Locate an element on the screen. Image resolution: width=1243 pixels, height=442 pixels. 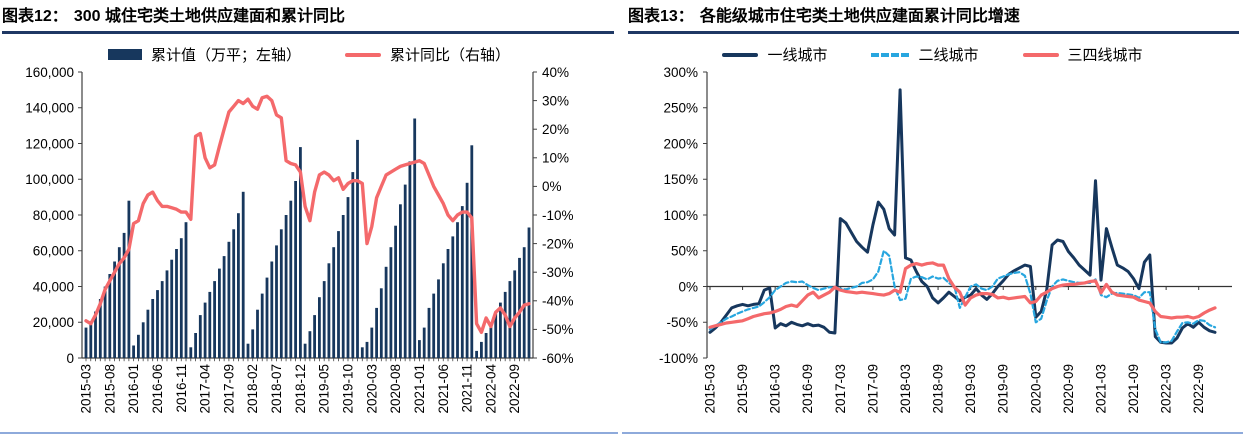
dashed-line-swatch-icon is located at coordinates (890, 54).